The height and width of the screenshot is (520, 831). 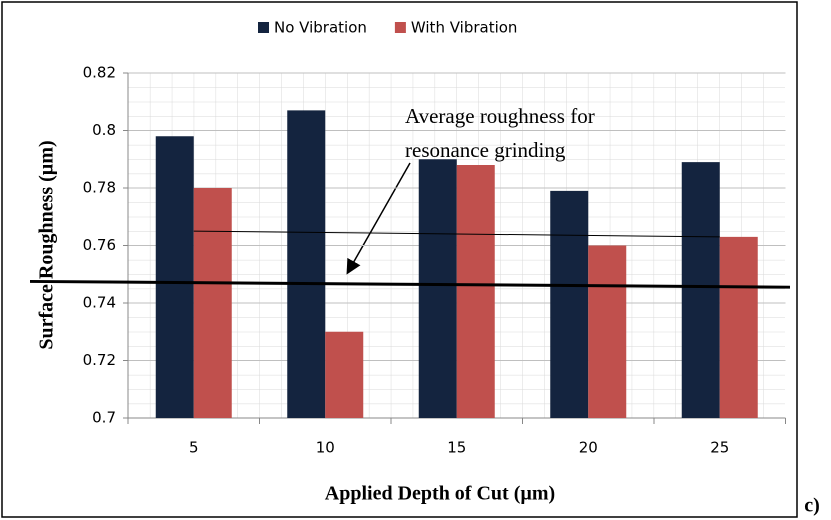 I want to click on y-tick-label: 0.72, so click(x=99, y=360).